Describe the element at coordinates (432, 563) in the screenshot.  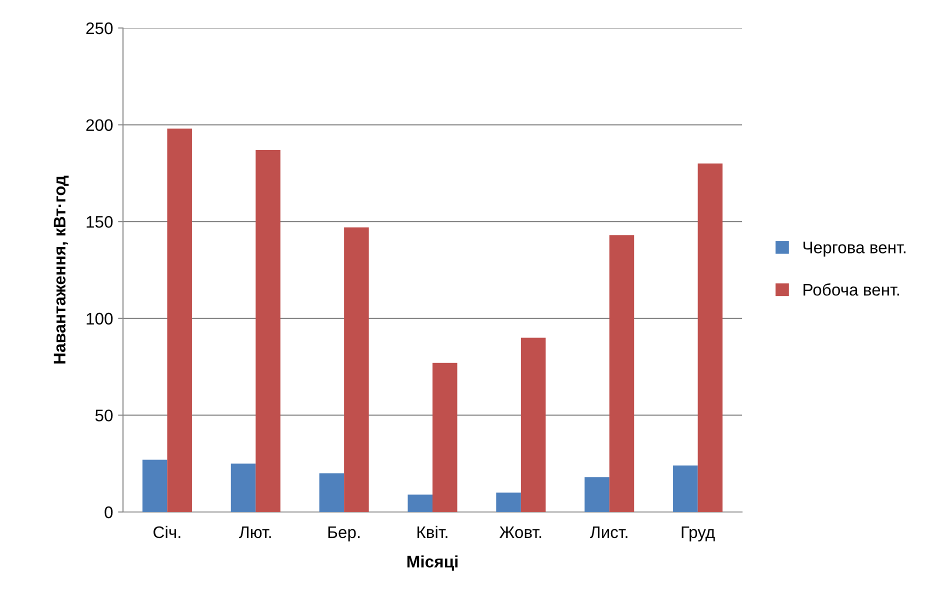
I see `x-axis-title: Місяці` at that location.